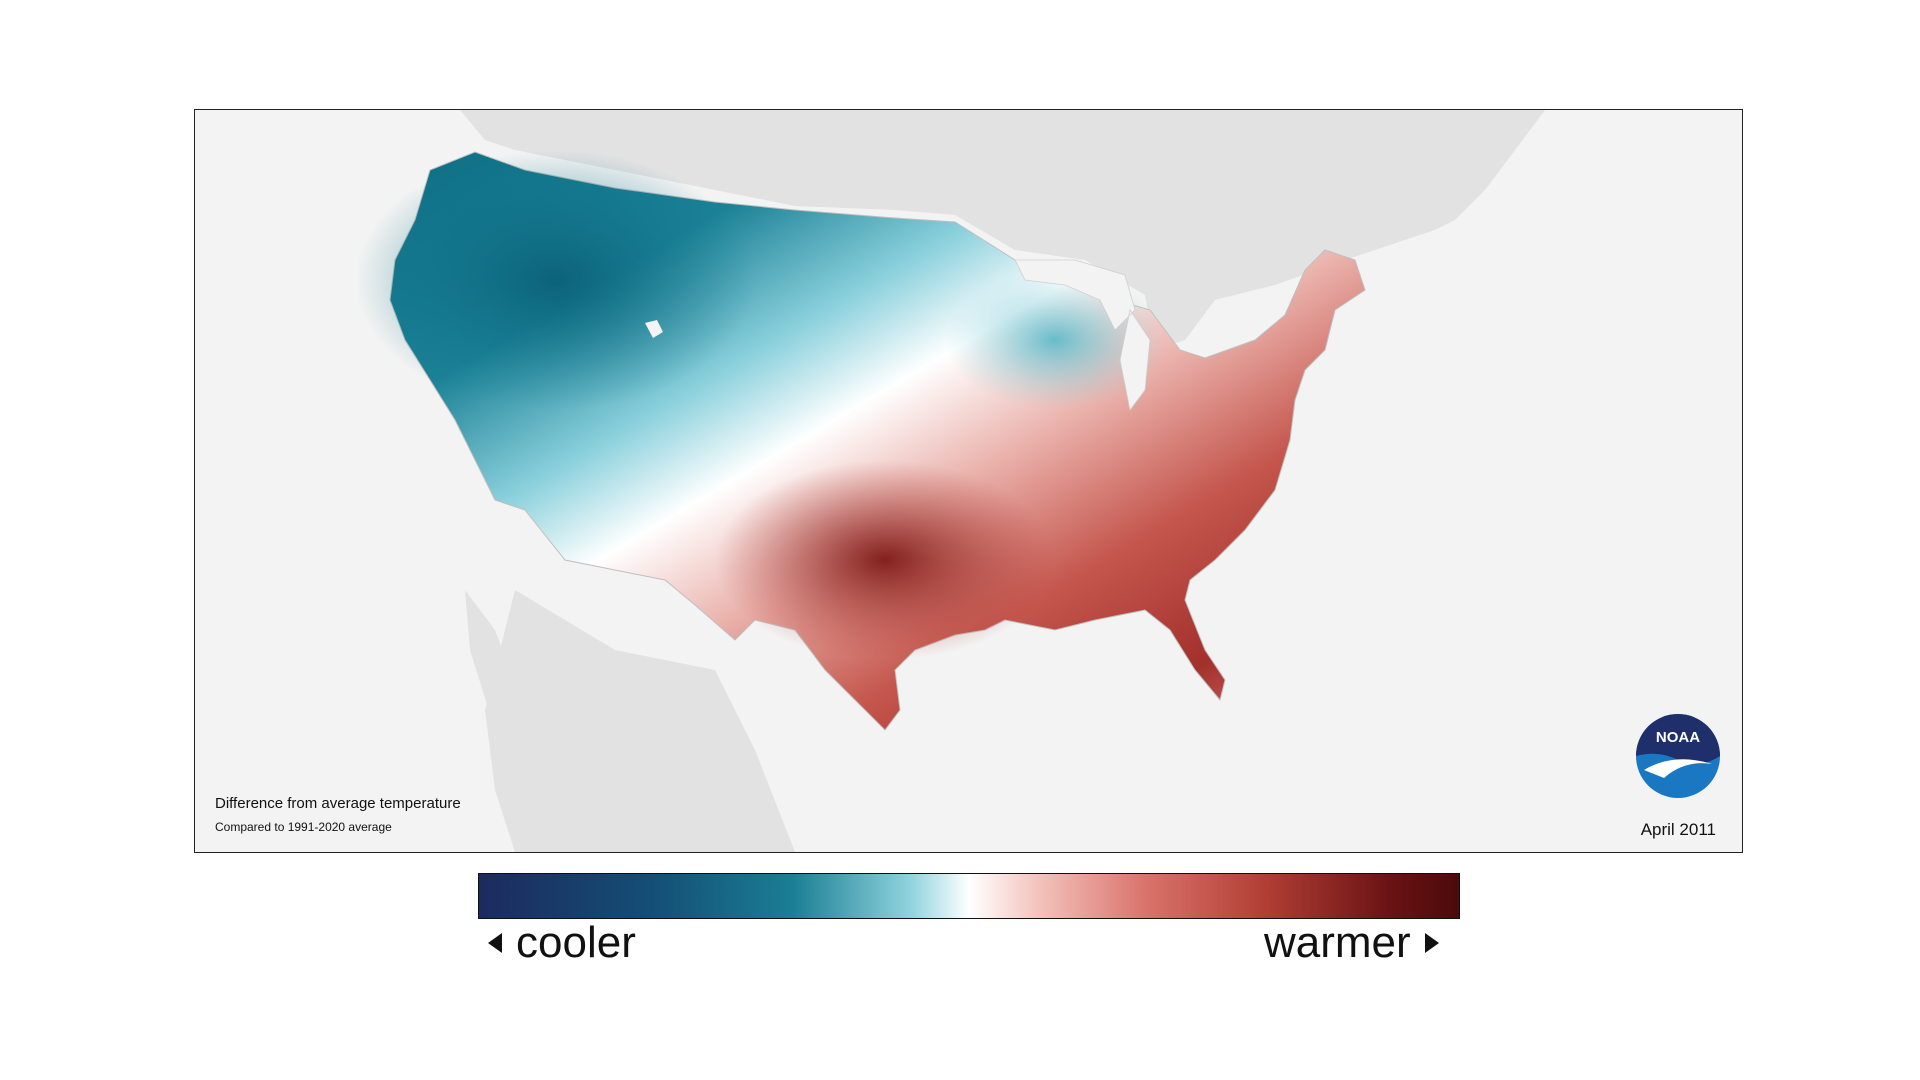 The image size is (1920, 1080). I want to click on mexico-landmass, so click(640, 721).